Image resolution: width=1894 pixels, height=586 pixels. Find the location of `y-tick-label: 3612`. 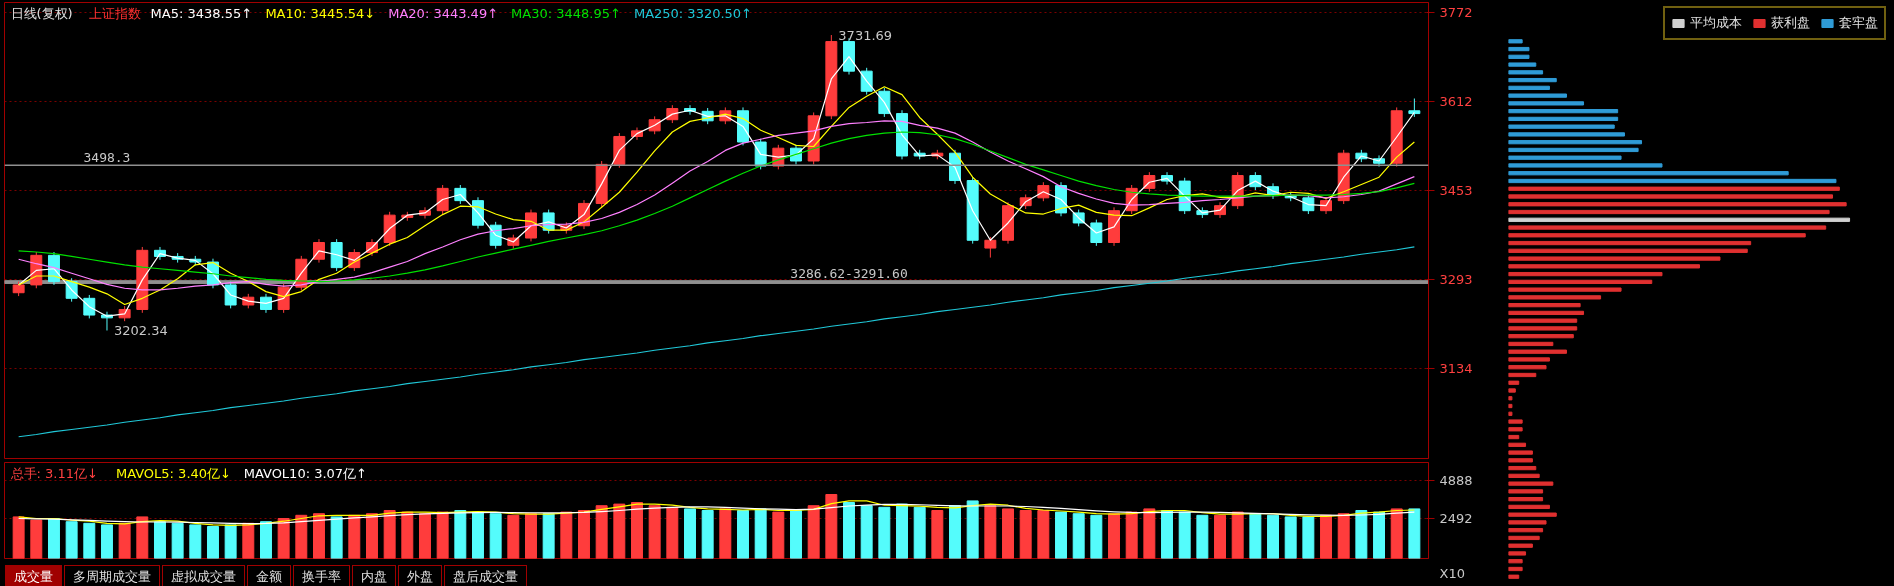

y-tick-label: 3612 is located at coordinates (1456, 102).